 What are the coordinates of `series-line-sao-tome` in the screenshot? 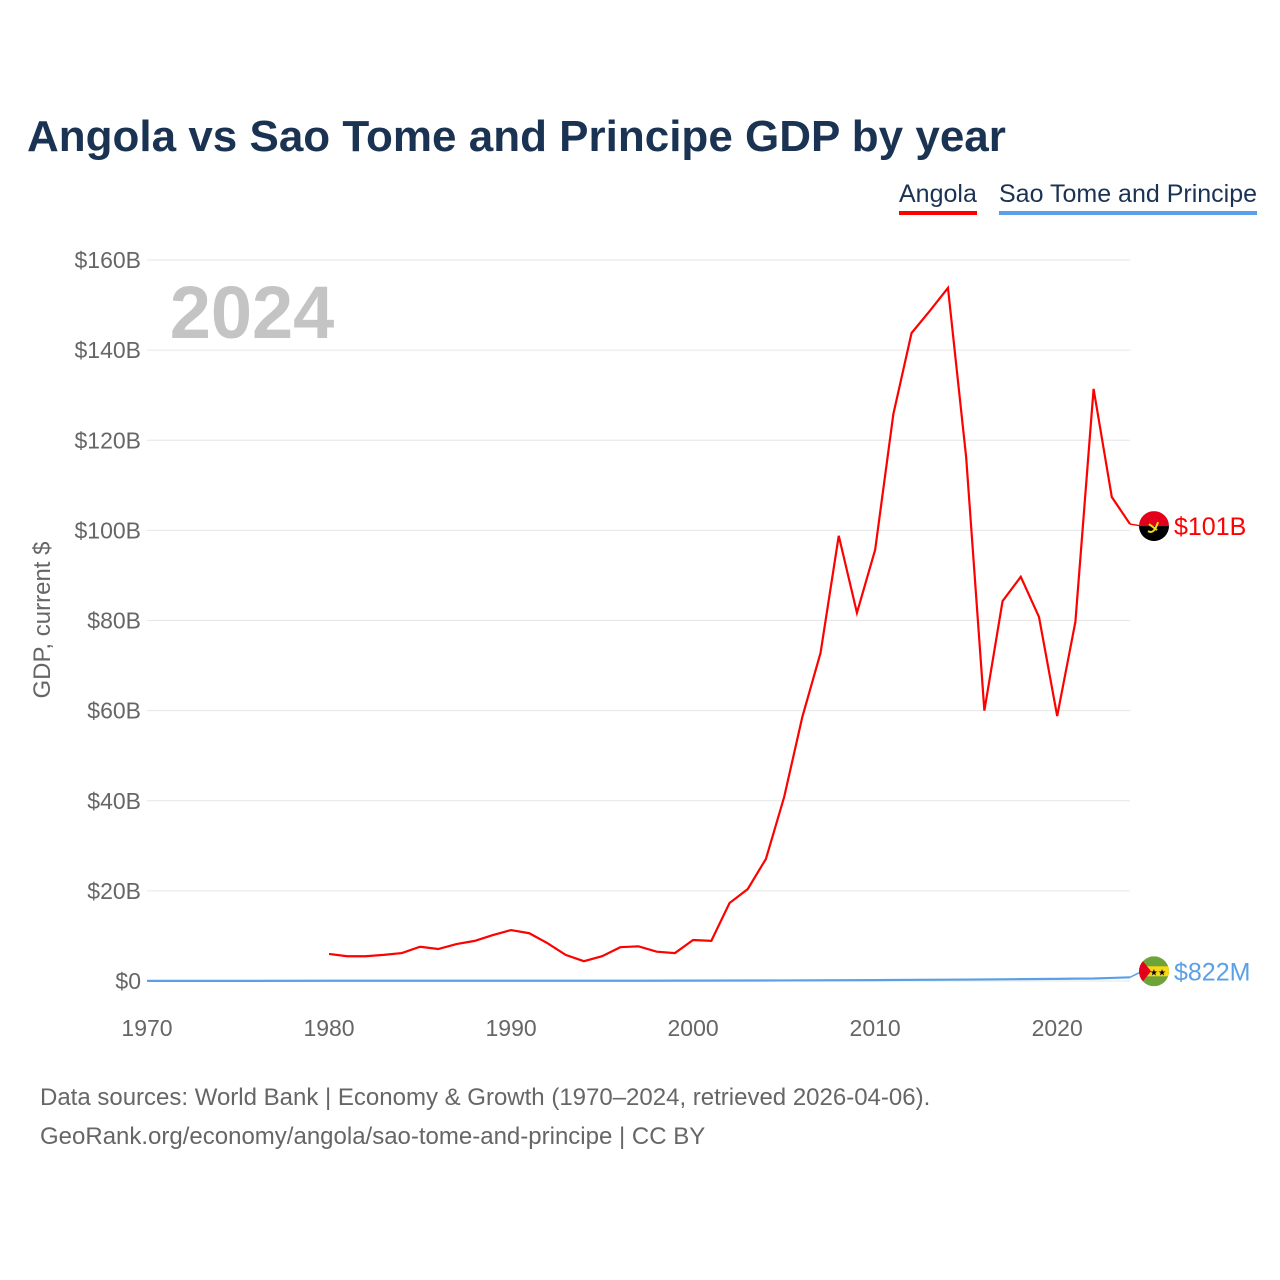 It's located at (638, 979).